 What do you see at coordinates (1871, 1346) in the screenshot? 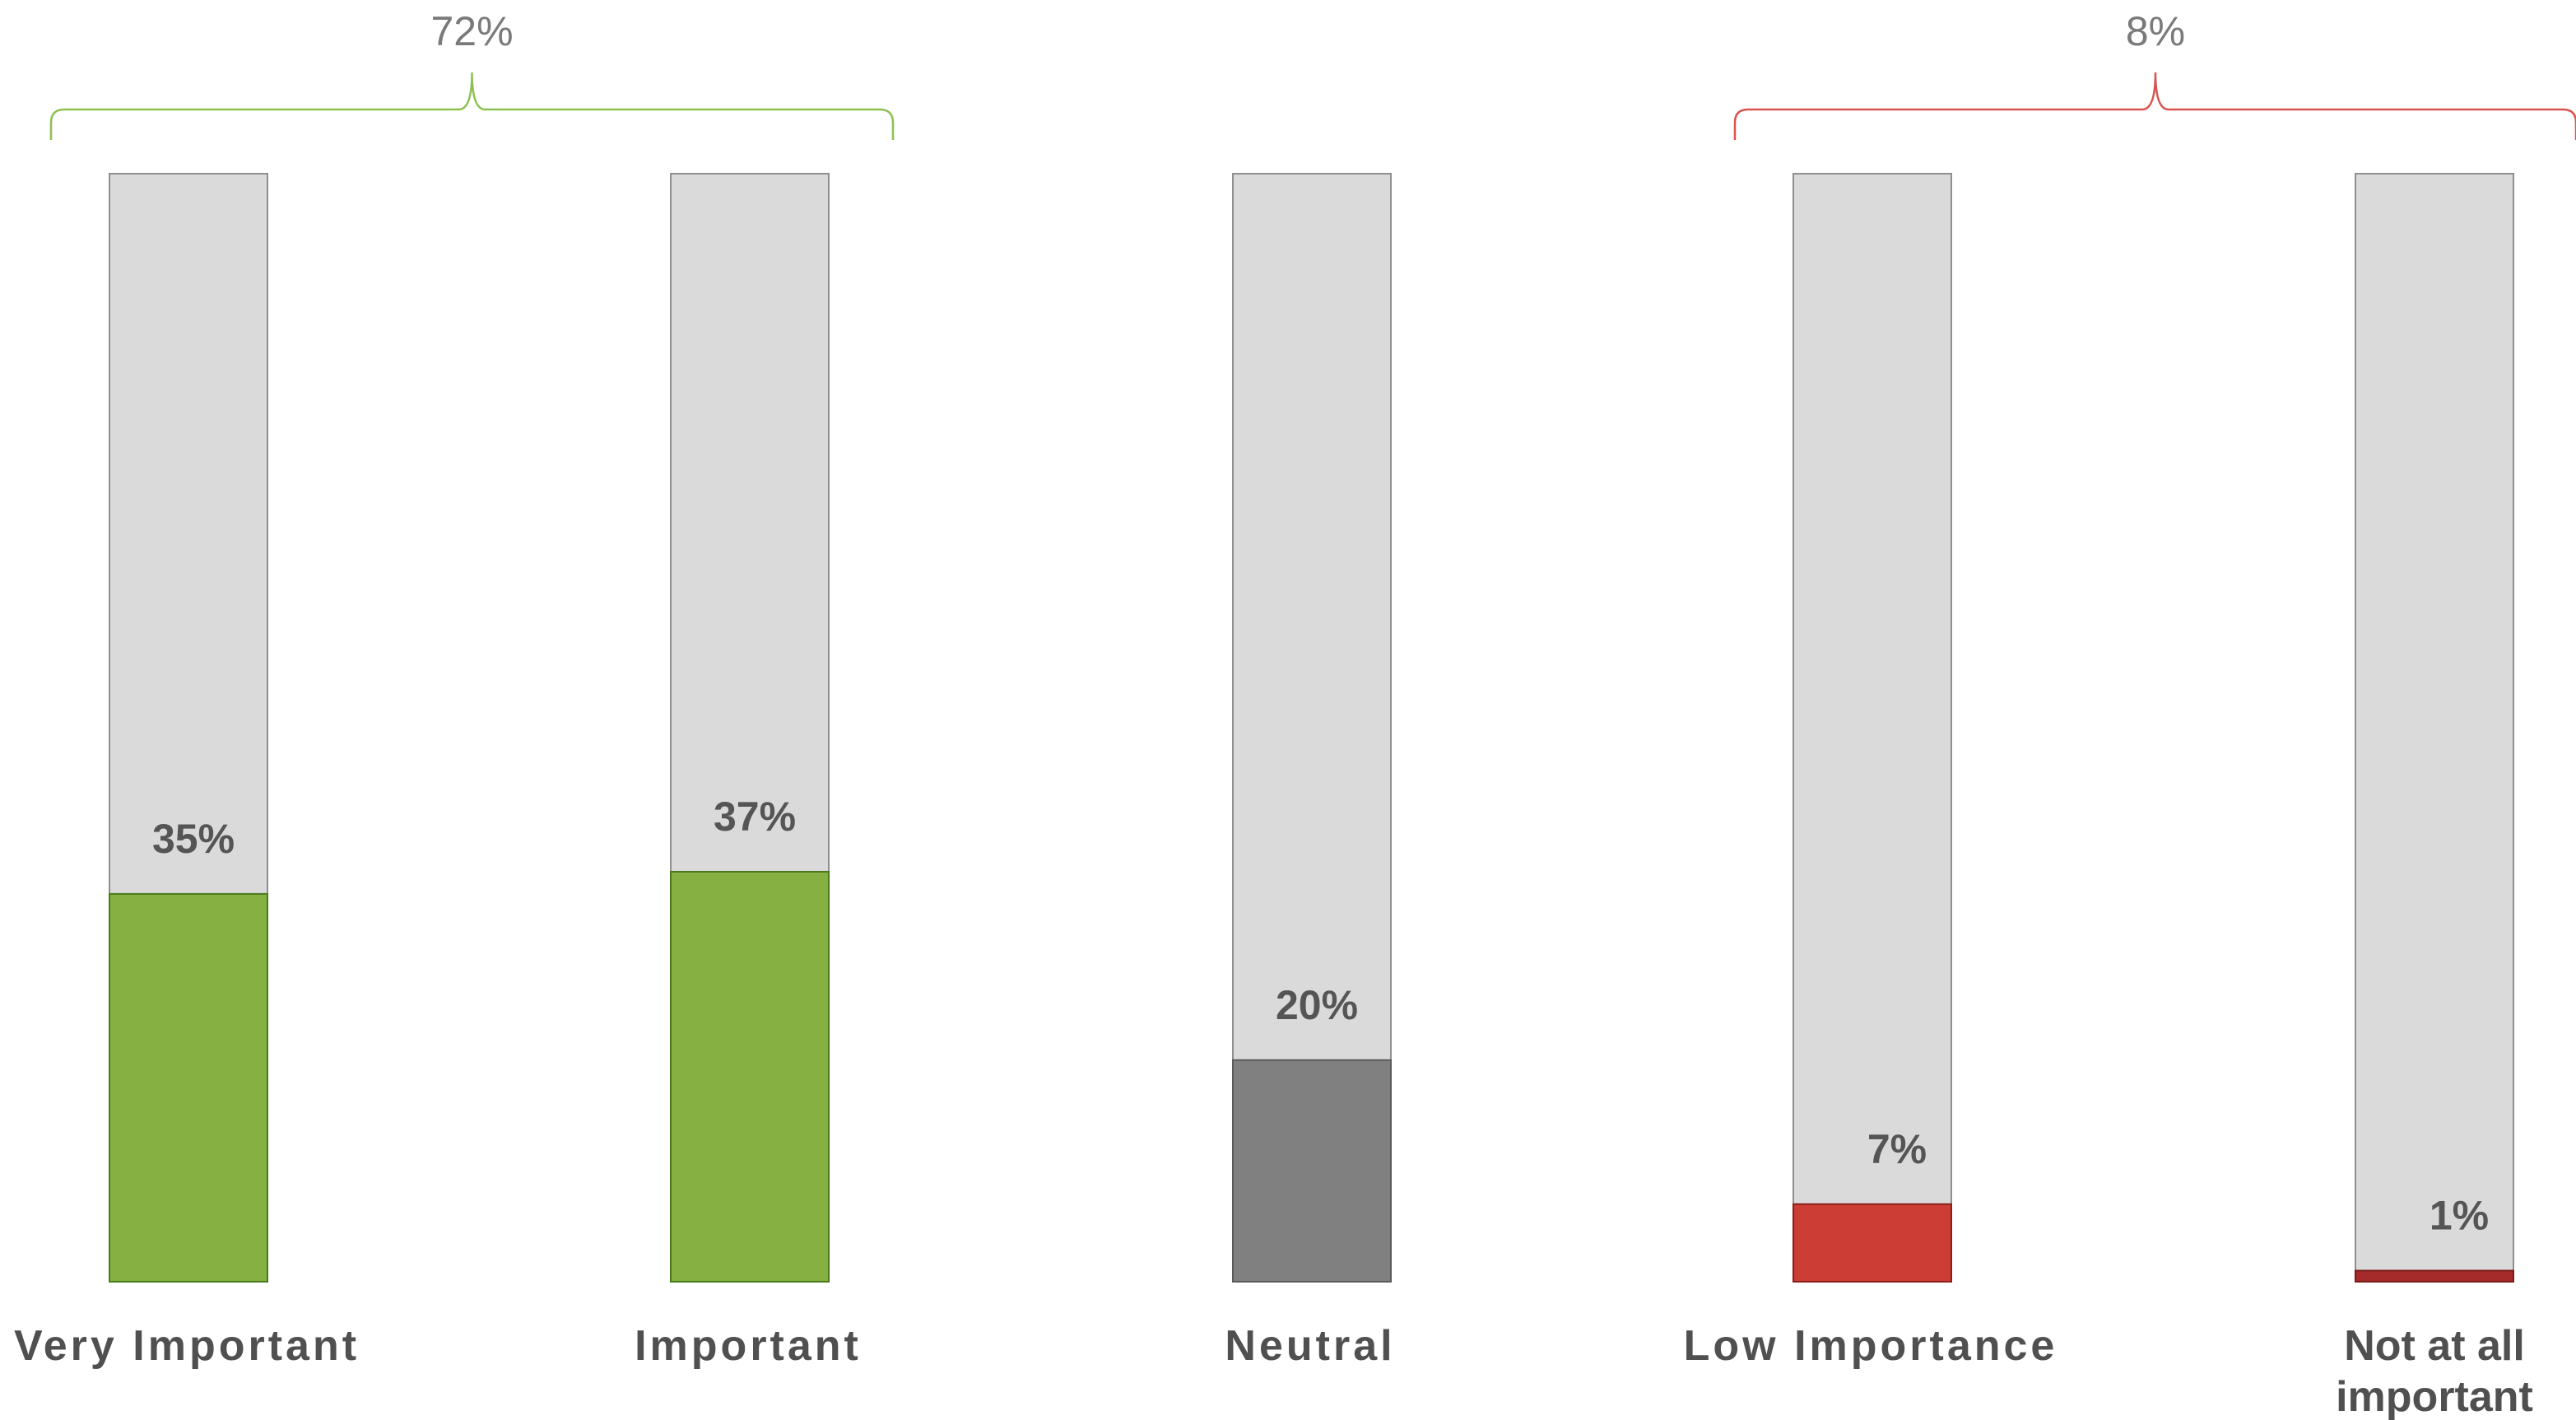
I see `category-label-low-importance: Low Importance` at bounding box center [1871, 1346].